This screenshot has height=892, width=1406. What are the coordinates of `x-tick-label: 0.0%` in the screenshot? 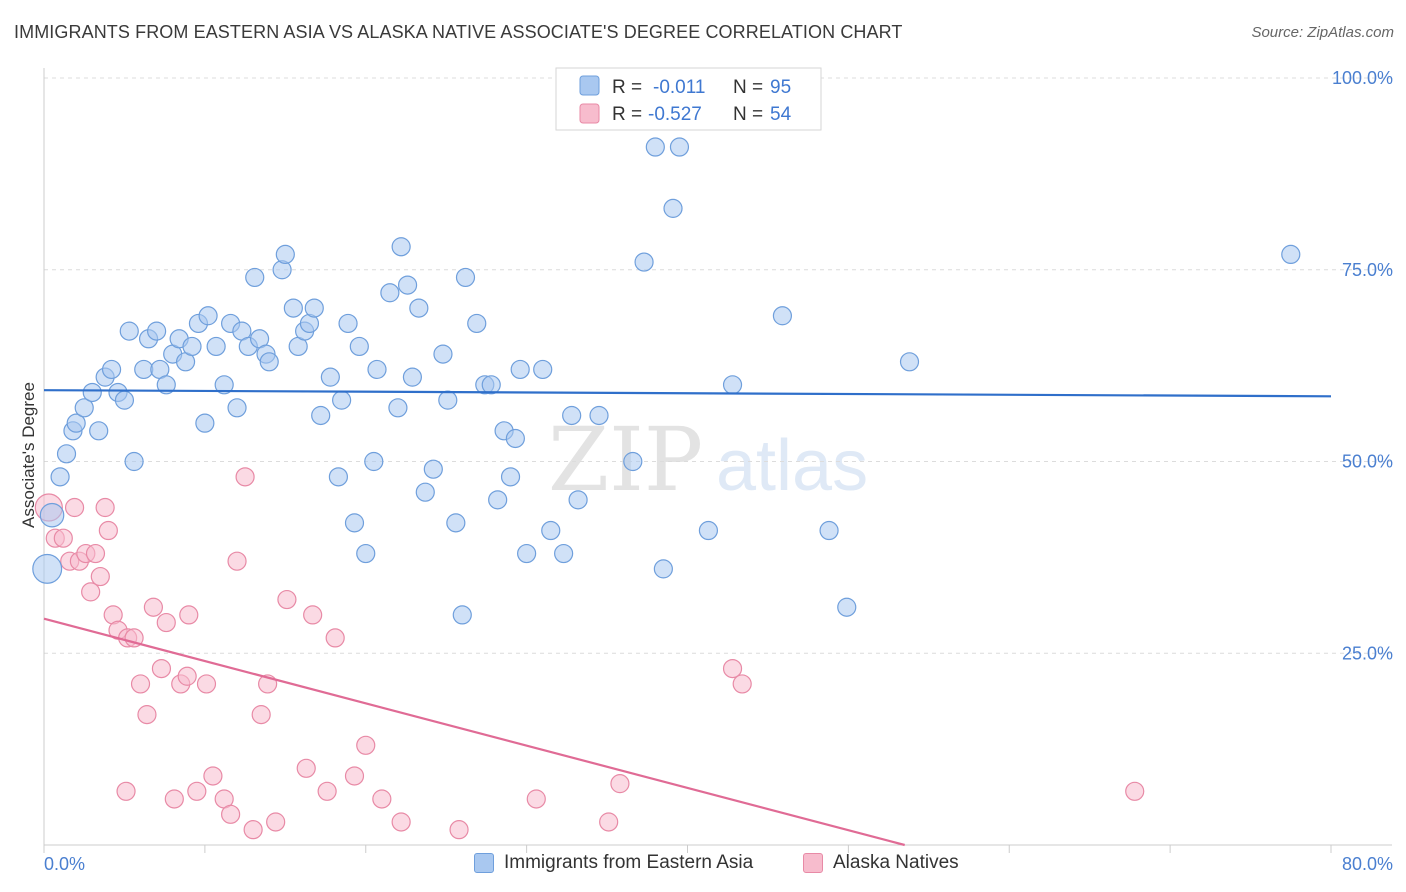 It's located at (64, 864).